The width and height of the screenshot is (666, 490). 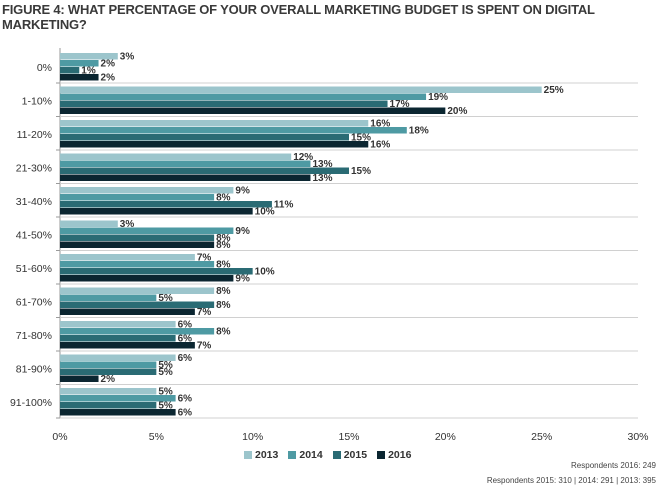 What do you see at coordinates (355, 455) in the screenshot?
I see `legend-label-2015: 2015` at bounding box center [355, 455].